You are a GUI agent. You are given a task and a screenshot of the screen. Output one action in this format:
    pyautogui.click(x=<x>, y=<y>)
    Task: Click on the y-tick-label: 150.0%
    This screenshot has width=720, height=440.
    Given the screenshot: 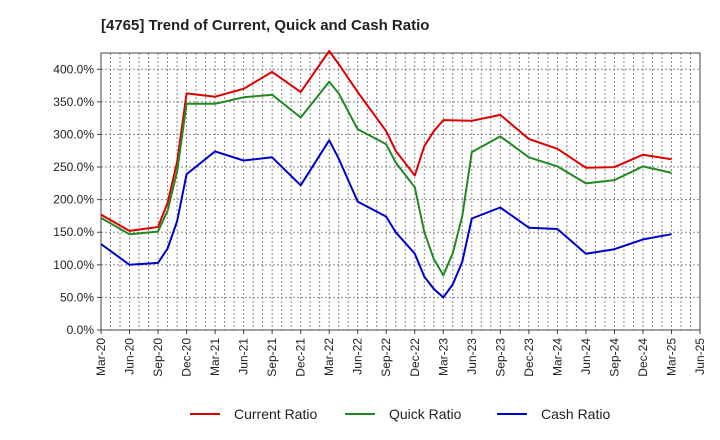 What is the action you would take?
    pyautogui.click(x=73, y=232)
    